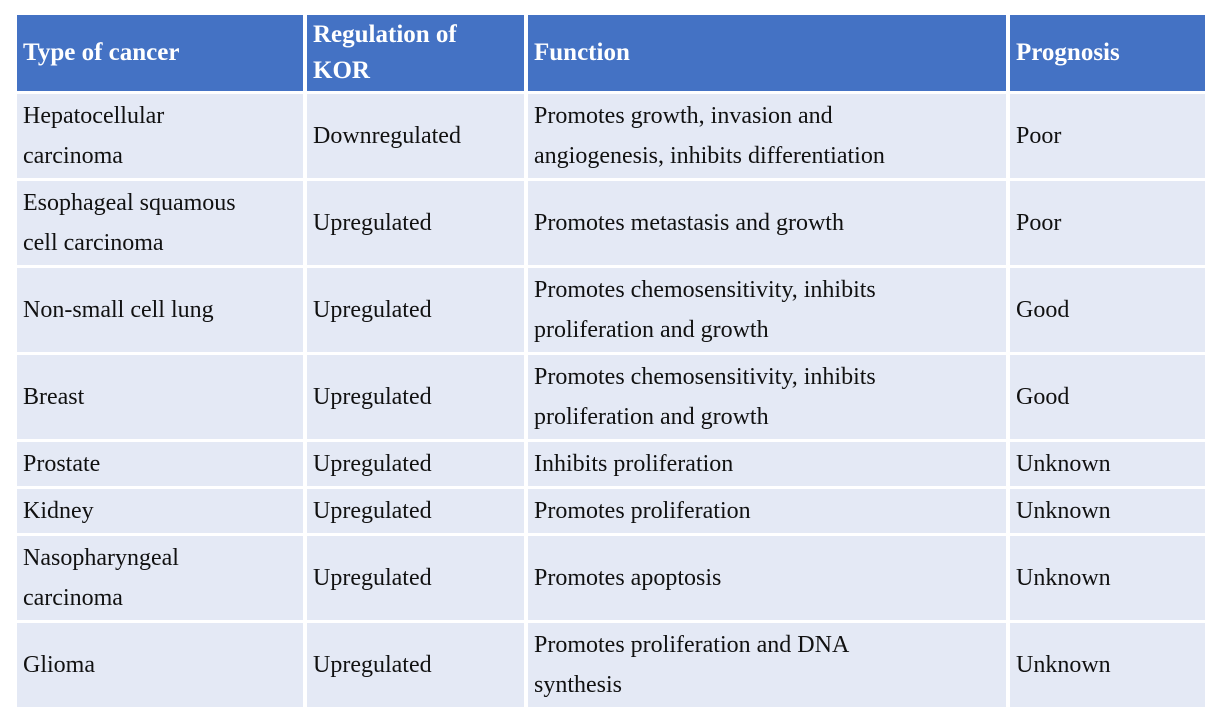 Image resolution: width=1220 pixels, height=710 pixels. I want to click on cell-type: Nasopharyngeal carcinoma, so click(160, 578).